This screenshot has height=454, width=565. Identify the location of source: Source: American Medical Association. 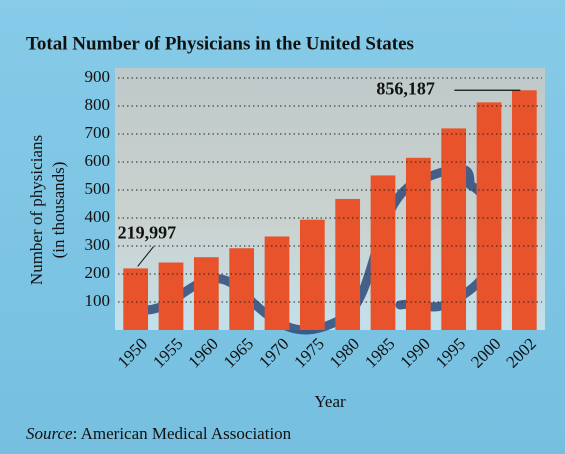
(159, 433).